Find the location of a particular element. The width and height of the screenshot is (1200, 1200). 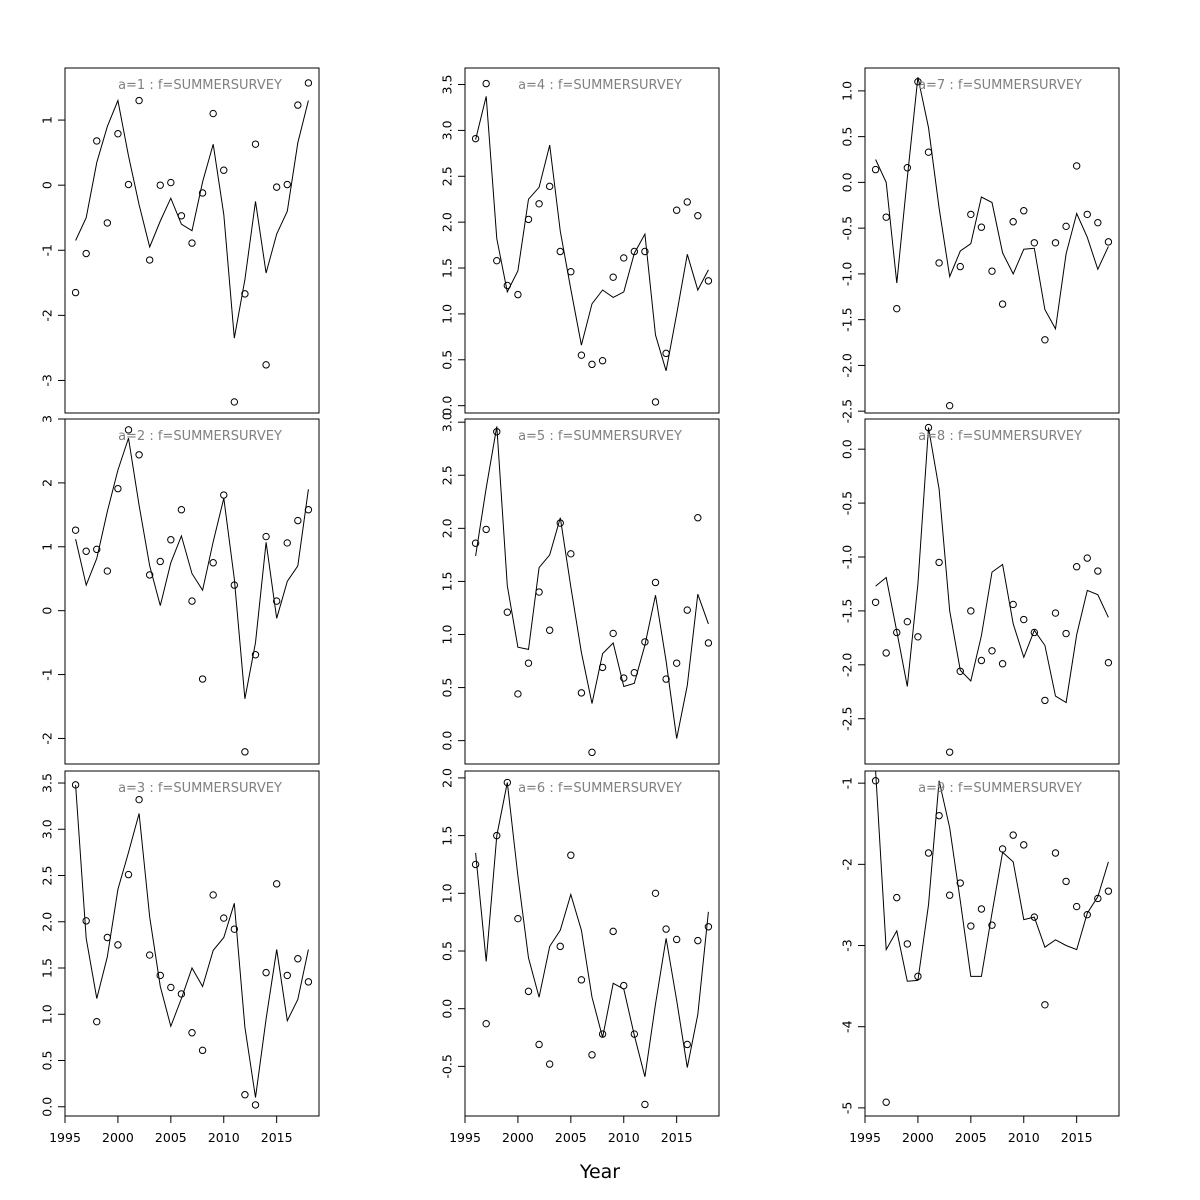

x-tick-label: 1995 is located at coordinates (465, 1137).